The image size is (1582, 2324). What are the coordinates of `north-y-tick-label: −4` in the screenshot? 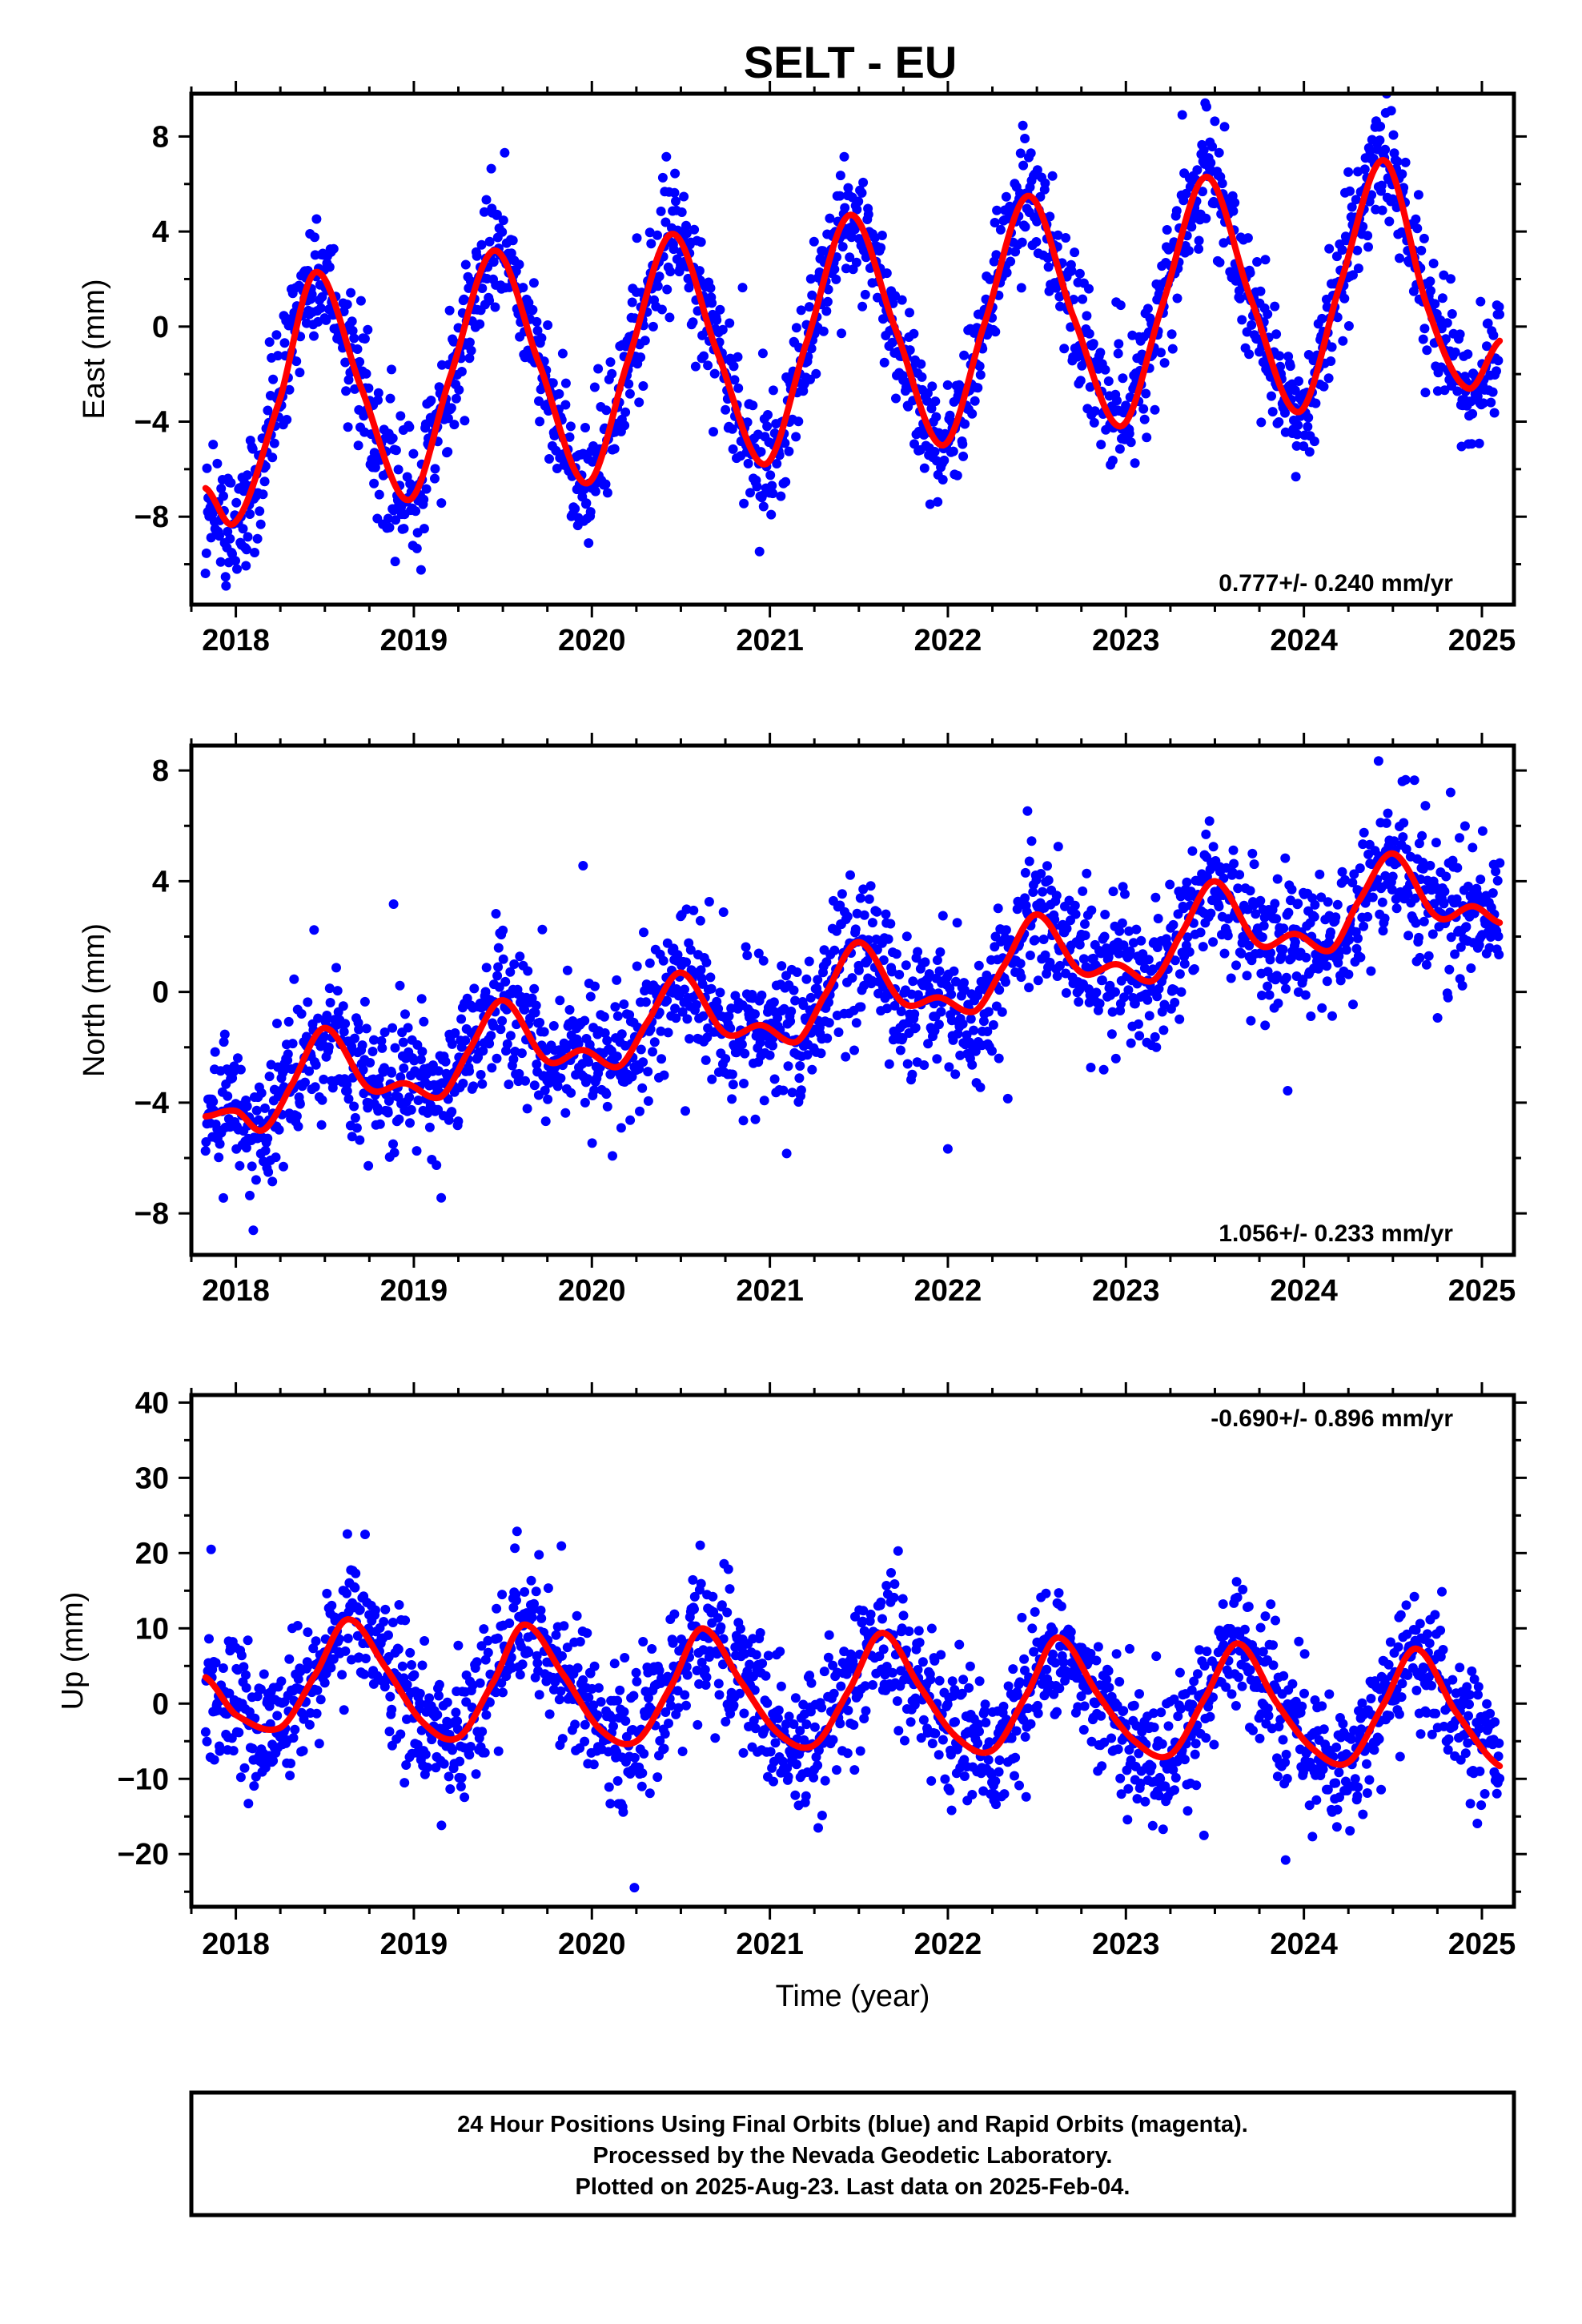 It's located at (152, 1103).